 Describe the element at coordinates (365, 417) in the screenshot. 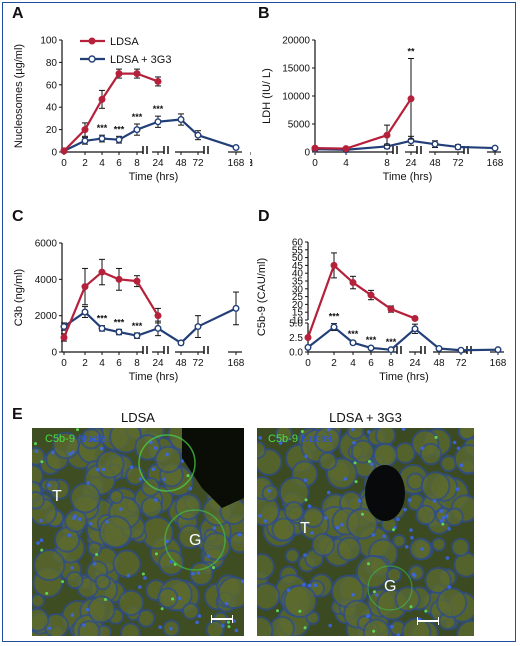

I see `micrograph-right-title: LDSA + 3G3` at that location.